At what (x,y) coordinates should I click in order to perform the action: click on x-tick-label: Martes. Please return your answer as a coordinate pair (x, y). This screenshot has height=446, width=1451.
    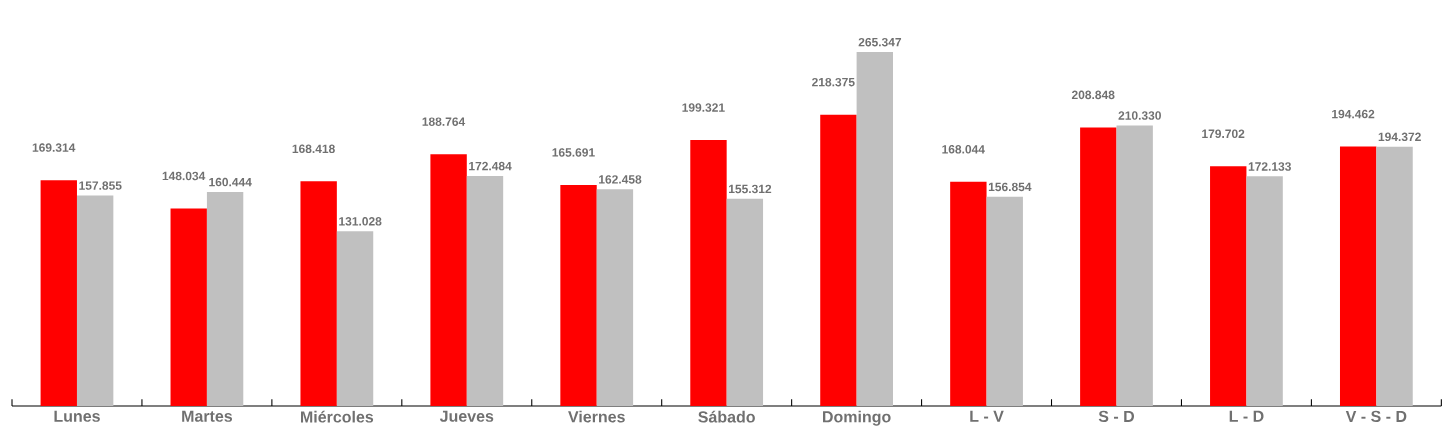
    Looking at the image, I should click on (207, 416).